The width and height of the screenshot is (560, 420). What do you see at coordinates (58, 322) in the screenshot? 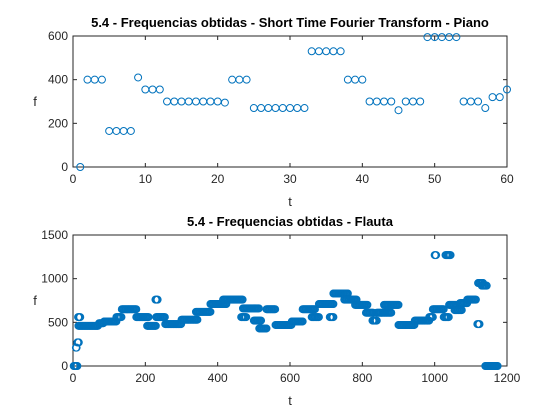
I see `flute-y-tick-label: 500` at bounding box center [58, 322].